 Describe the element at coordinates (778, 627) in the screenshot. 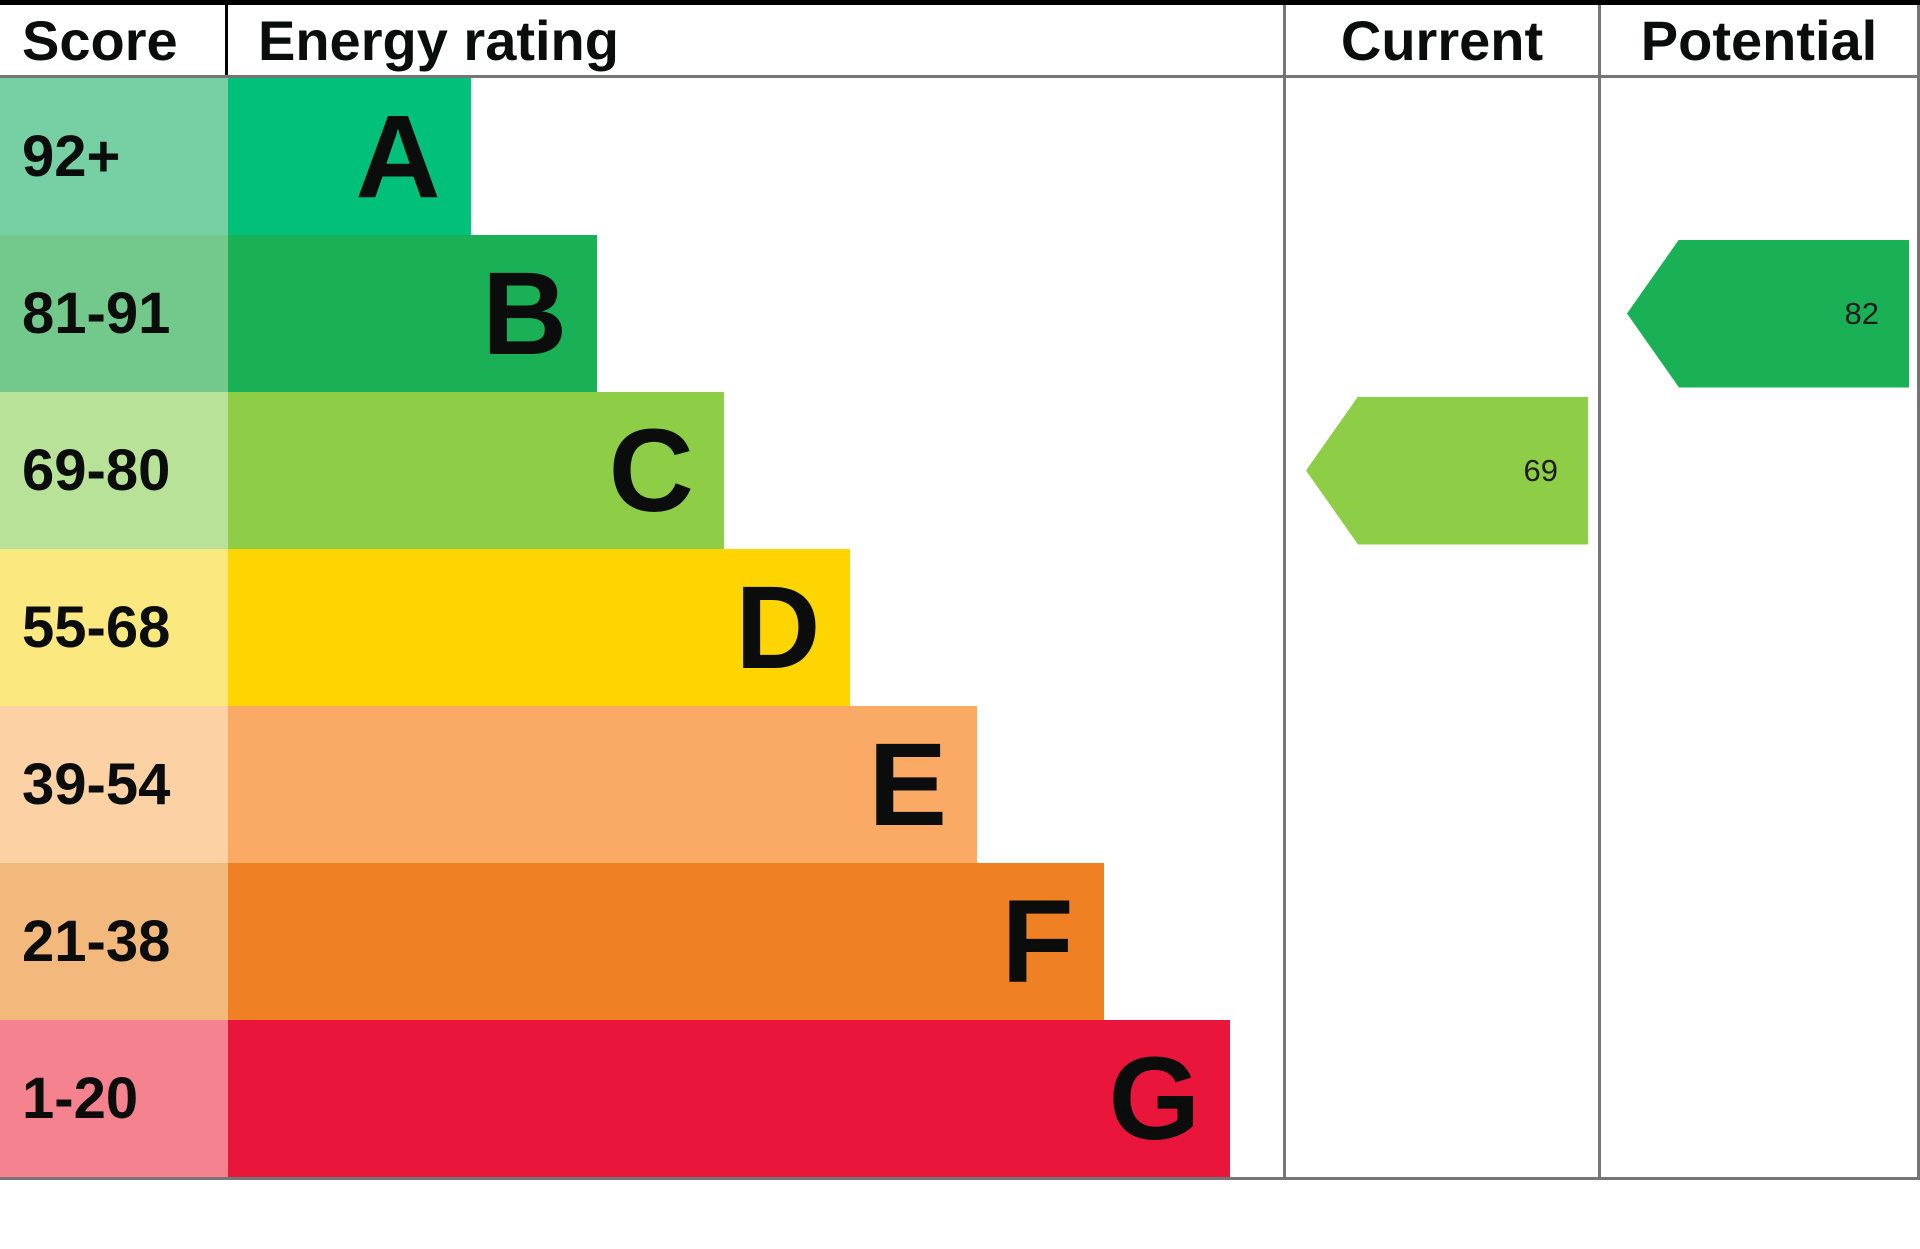

I see `band-letter: D` at that location.